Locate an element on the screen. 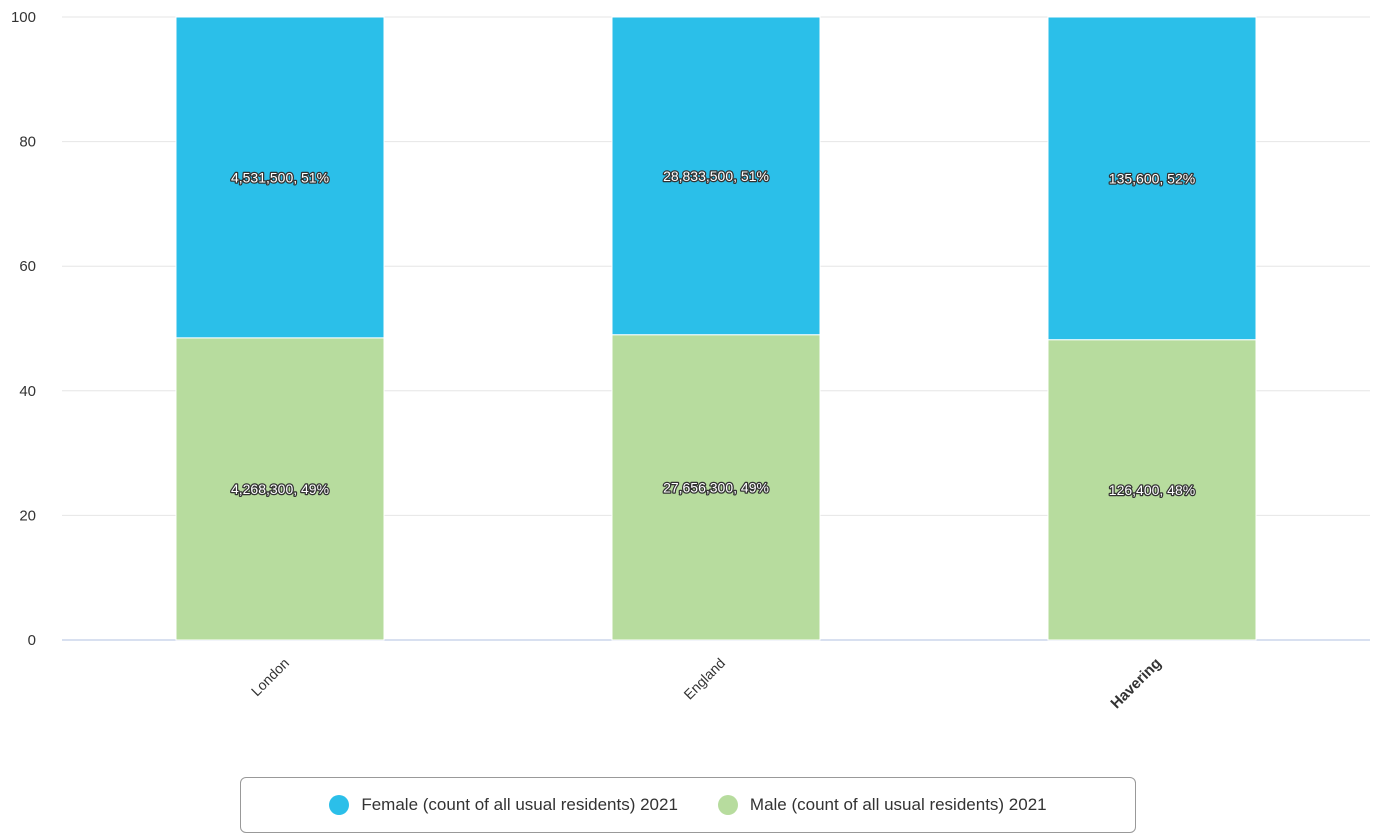 The height and width of the screenshot is (837, 1375). data-label-england-series-0: 28,833,500, 51% is located at coordinates (716, 176).